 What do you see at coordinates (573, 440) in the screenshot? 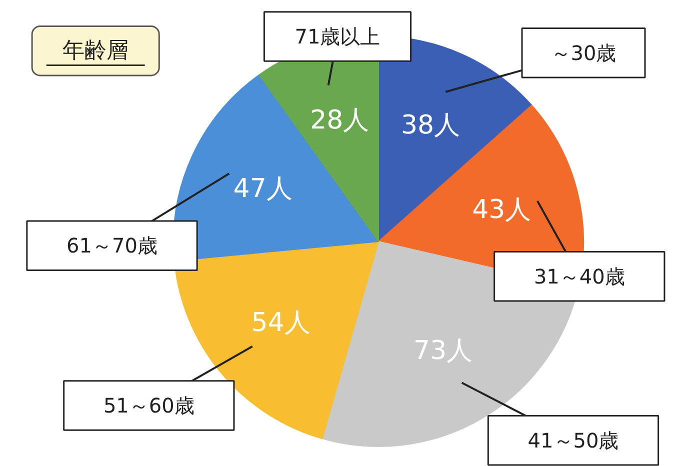
I see `slice-label: 41～50歳` at bounding box center [573, 440].